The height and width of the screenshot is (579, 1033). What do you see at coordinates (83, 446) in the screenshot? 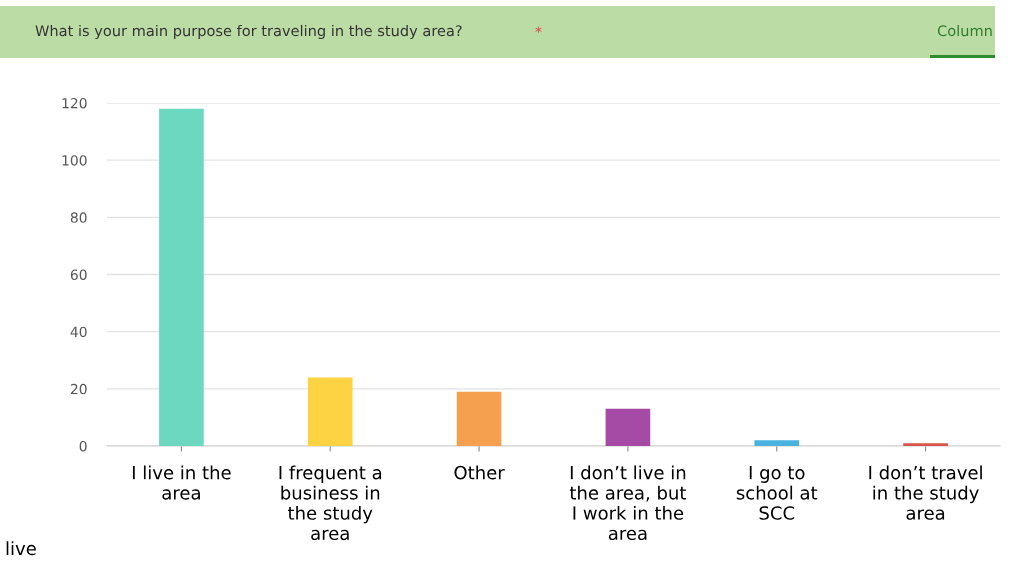
I see `y-tick-label: 0` at bounding box center [83, 446].